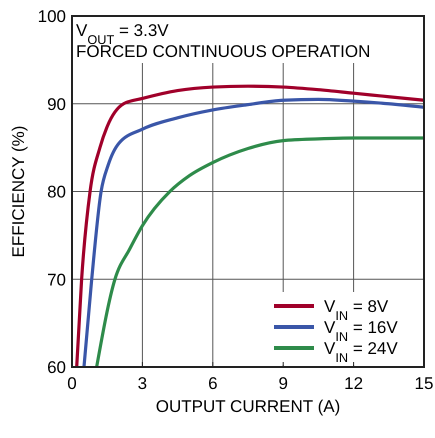 Image resolution: width=435 pixels, height=438 pixels. Describe the element at coordinates (123, 33) in the screenshot. I see `annotation: V$_{OUT}$ = 3.3V` at that location.